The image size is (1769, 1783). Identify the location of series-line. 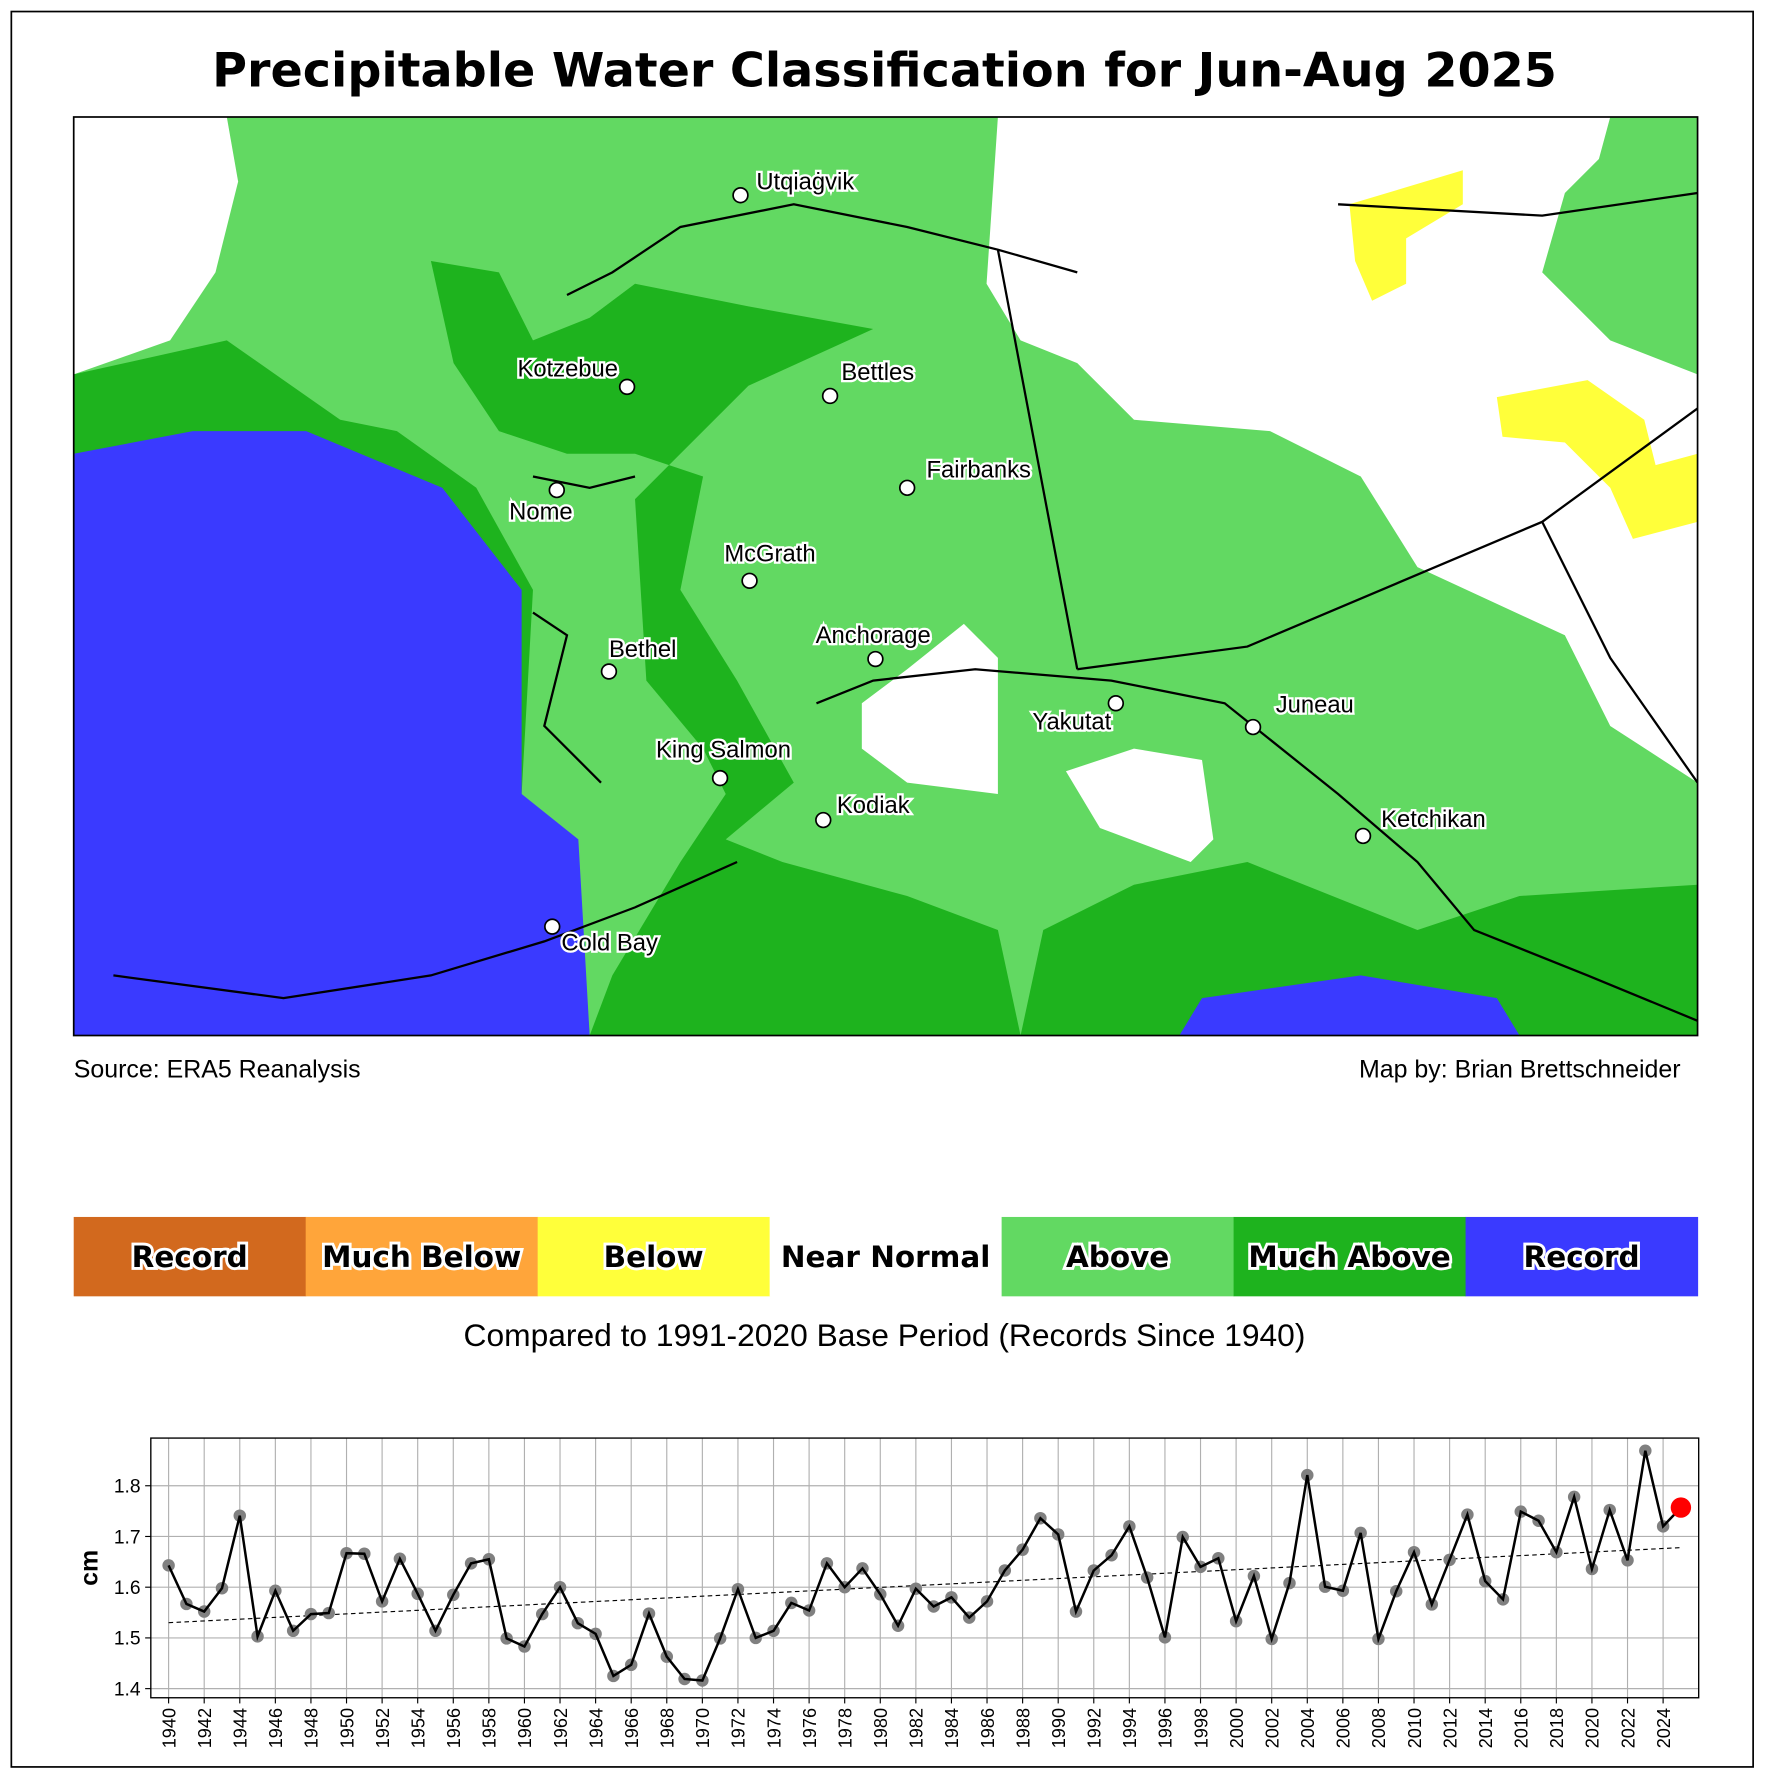
(924, 1566).